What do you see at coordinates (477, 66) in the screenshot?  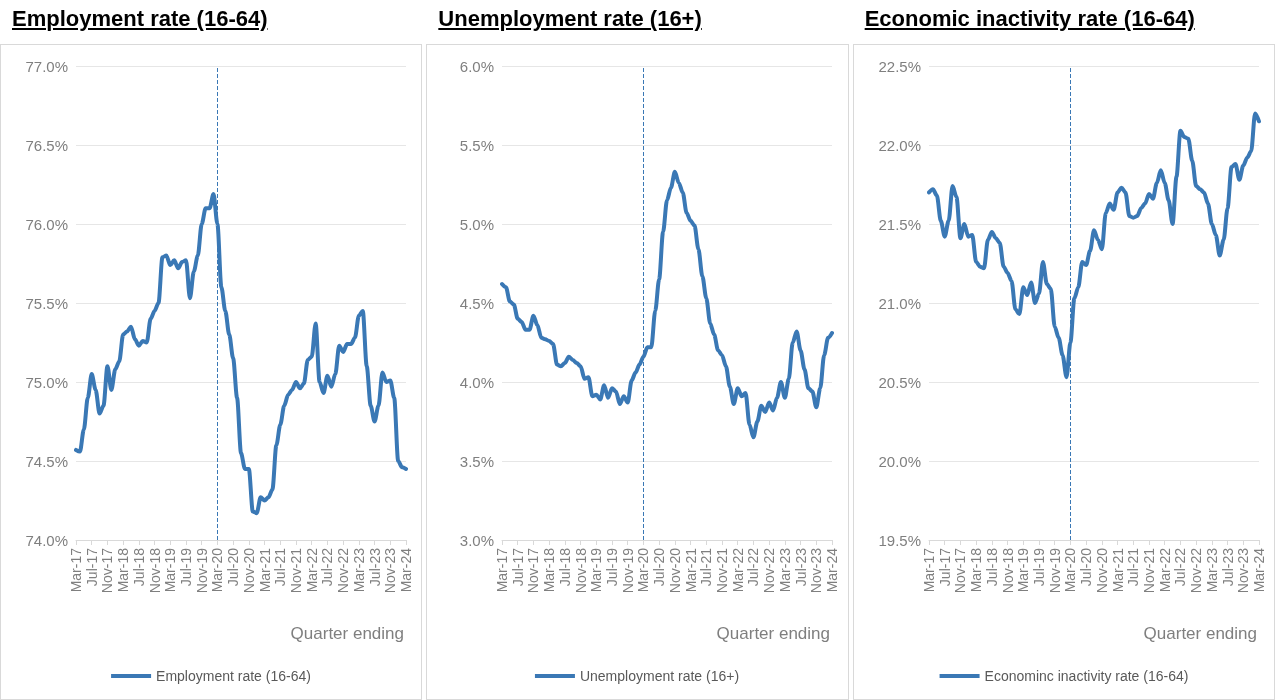 I see `y-tick-label: 6.0%` at bounding box center [477, 66].